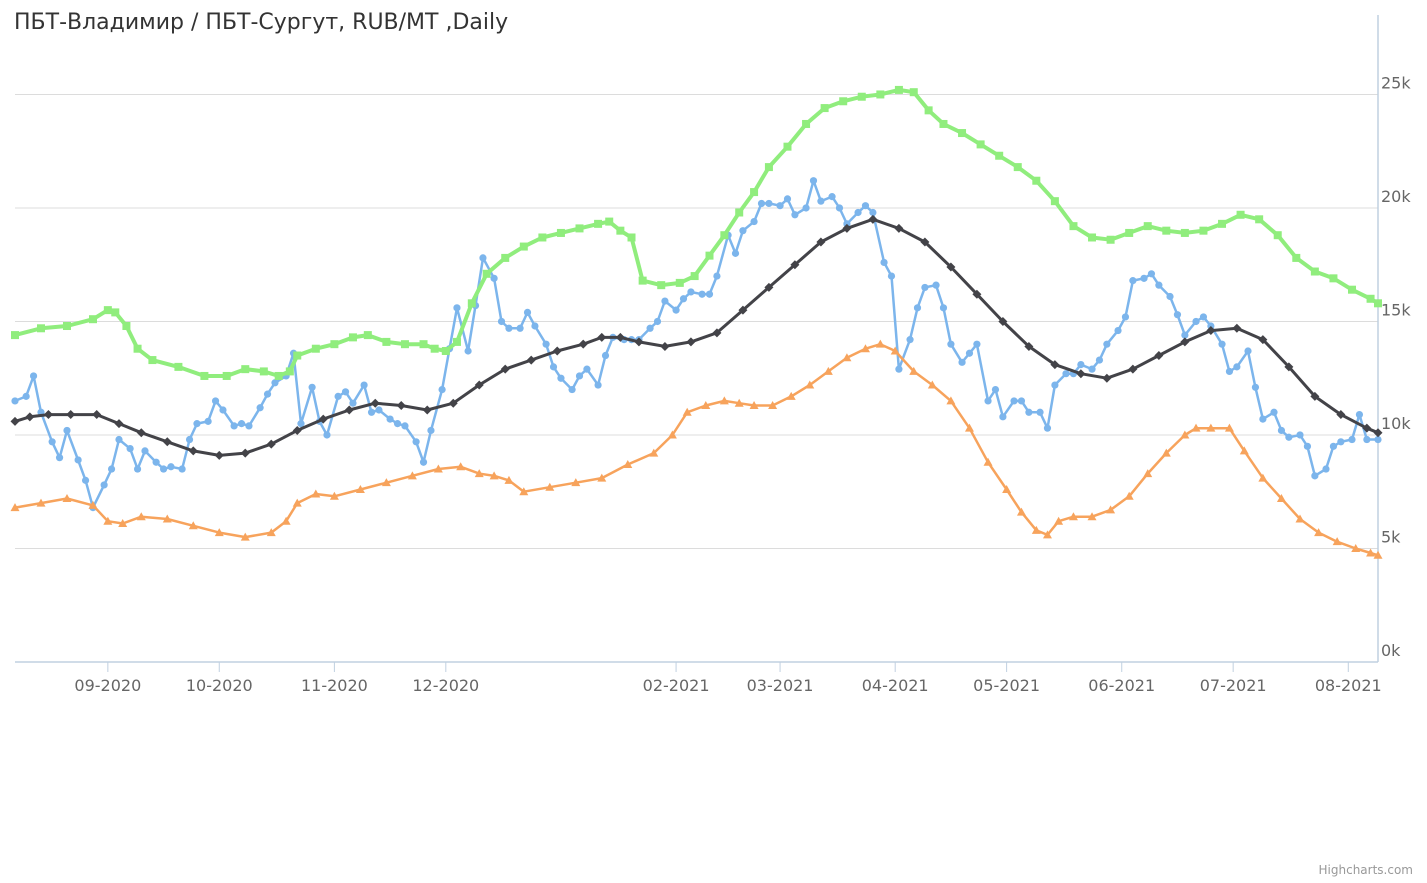 This screenshot has width=1427, height=883. Describe the element at coordinates (219, 685) in the screenshot. I see `x-tick-label: 10-2020` at that location.